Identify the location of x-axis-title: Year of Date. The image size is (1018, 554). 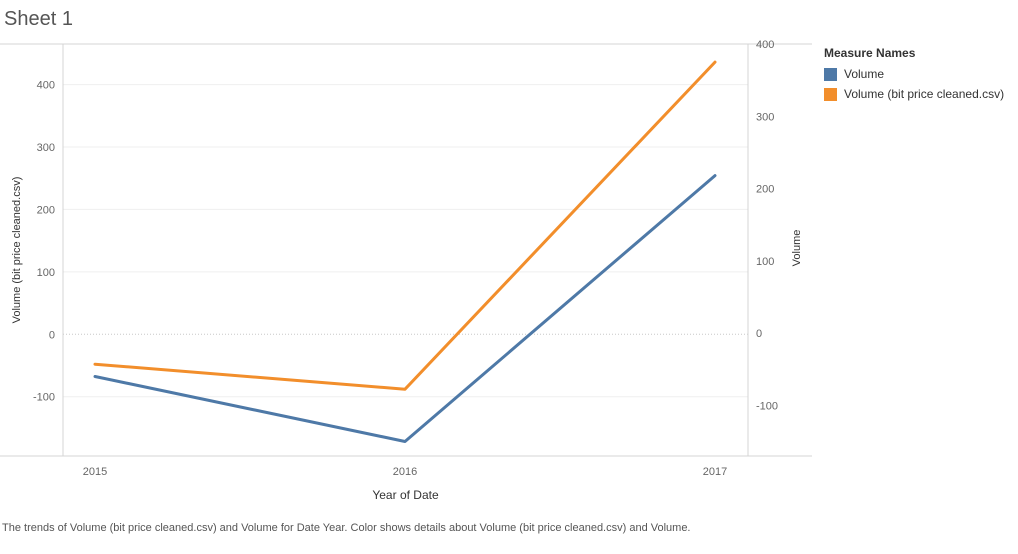
(405, 495).